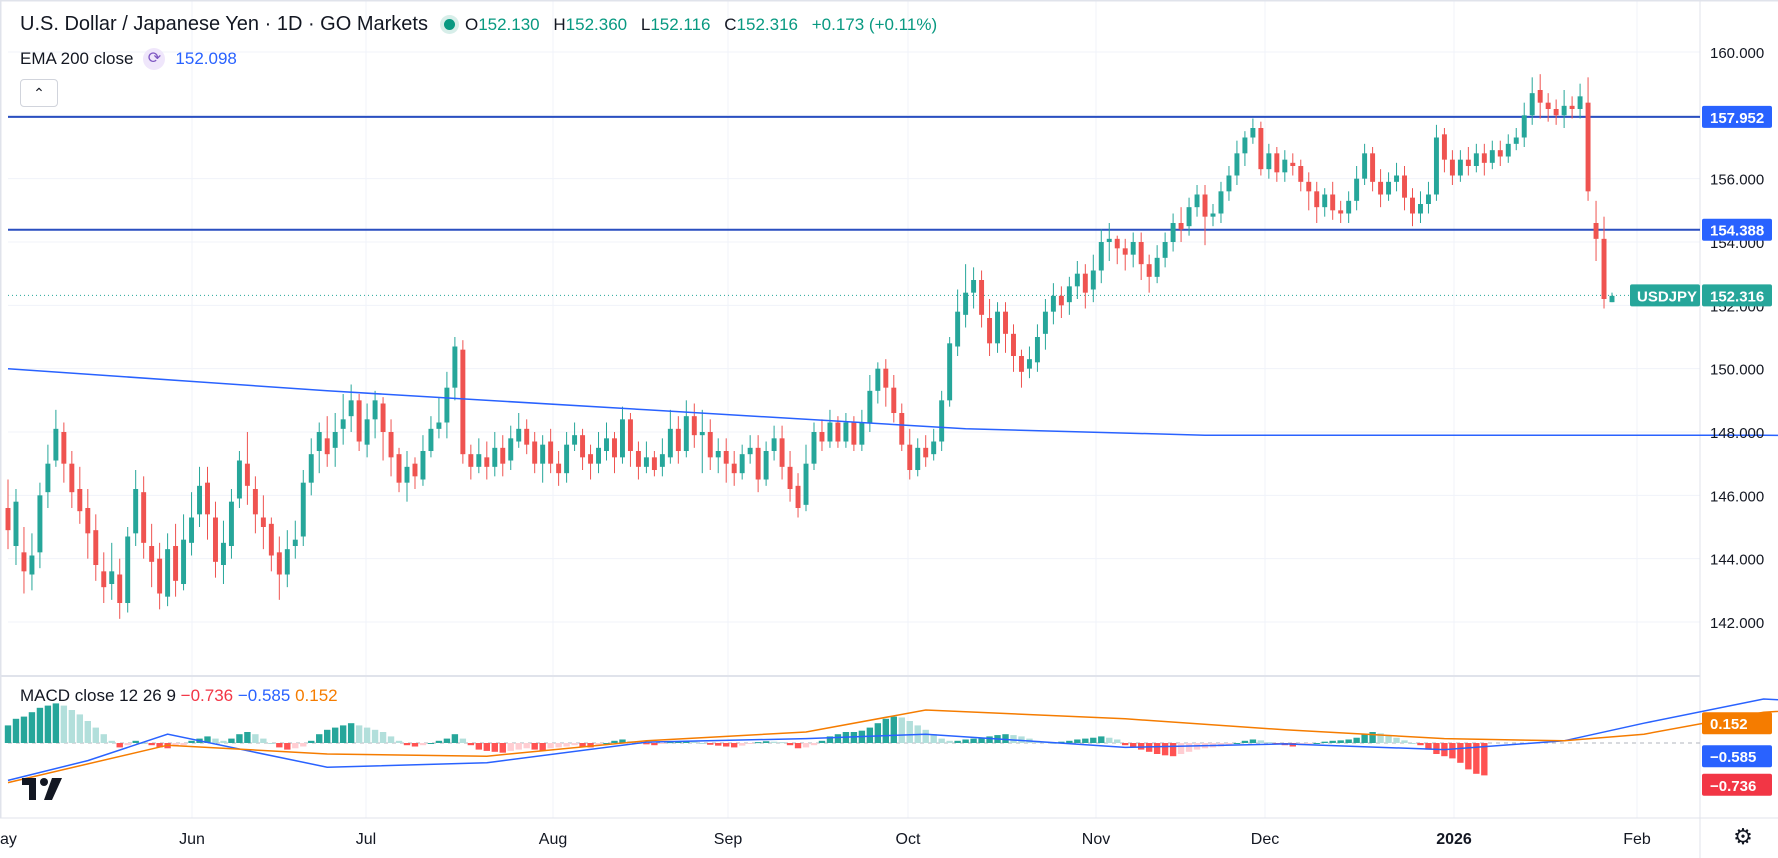 The width and height of the screenshot is (1778, 858). I want to click on line2-price-tag-bg, so click(1737, 229).